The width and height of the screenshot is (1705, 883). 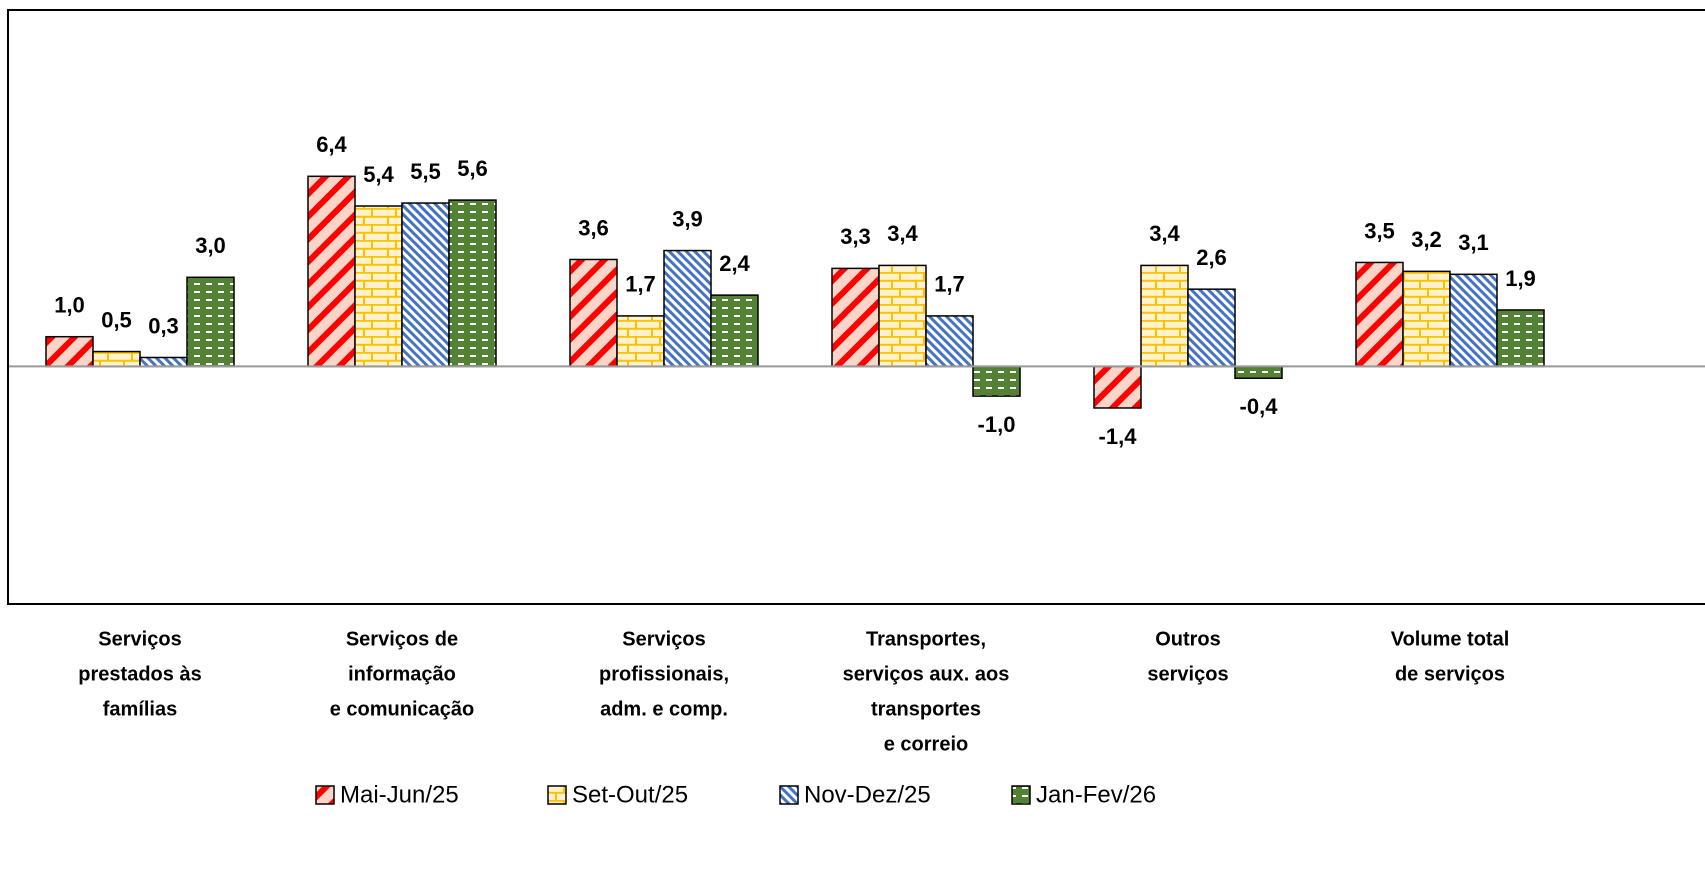 What do you see at coordinates (139, 674) in the screenshot?
I see `x-tick-label: prestados às` at bounding box center [139, 674].